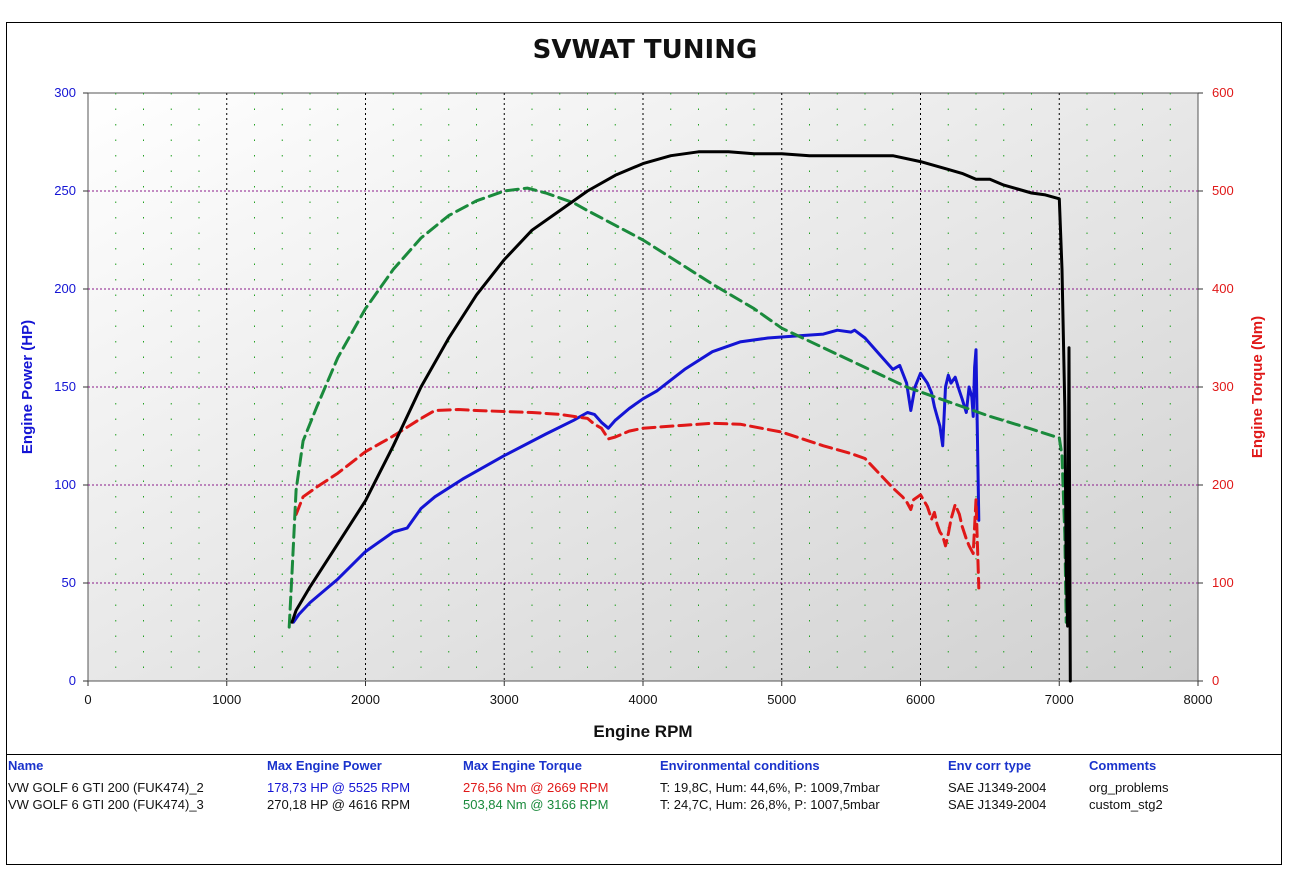 The image size is (1290, 874). I want to click on run-max-power: 178,73 HP @ 5525 RPM, so click(339, 787).